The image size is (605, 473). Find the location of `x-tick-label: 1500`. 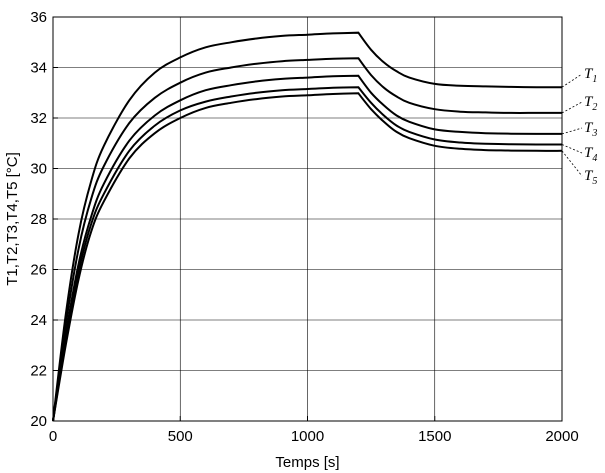

x-tick-label: 1500 is located at coordinates (434, 436).